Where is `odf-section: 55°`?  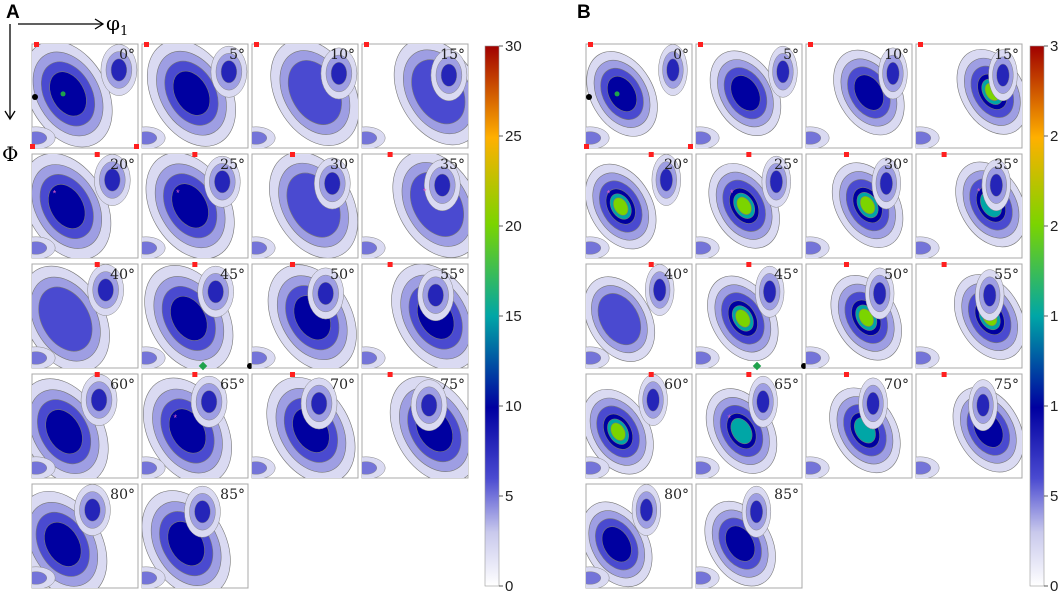
odf-section: 55° is located at coordinates (415, 315).